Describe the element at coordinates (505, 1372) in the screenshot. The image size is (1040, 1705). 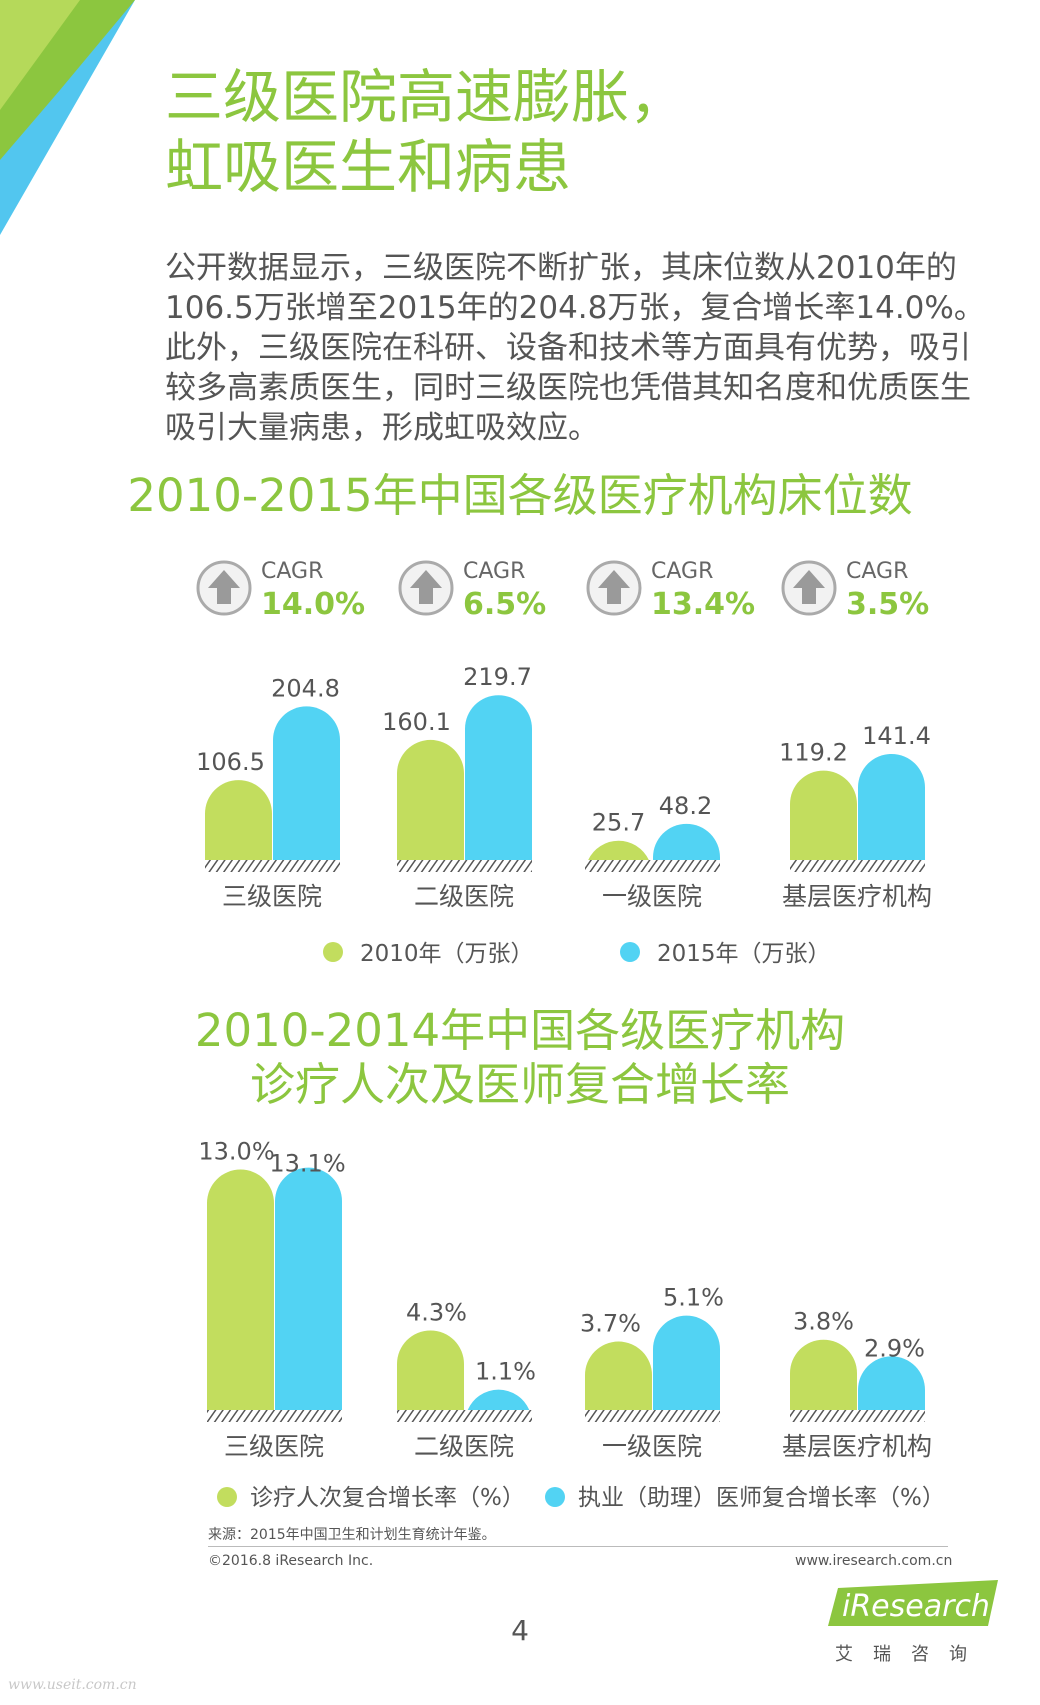
I see `data-label-series-2: 1.1%` at that location.